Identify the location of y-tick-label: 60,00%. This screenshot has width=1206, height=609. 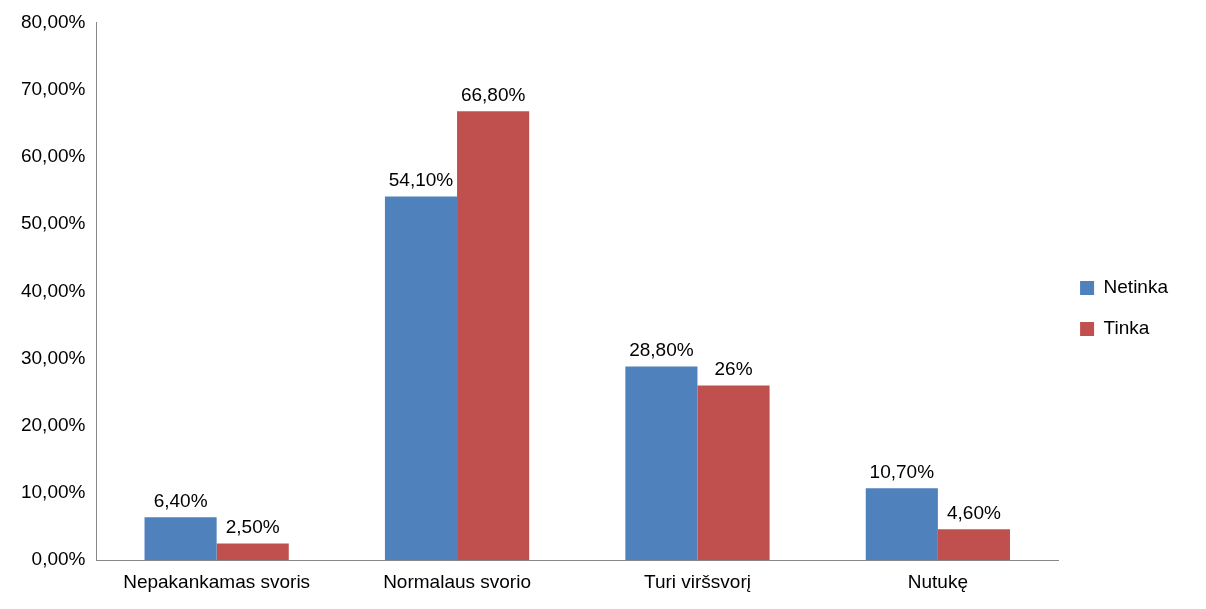
(53, 156).